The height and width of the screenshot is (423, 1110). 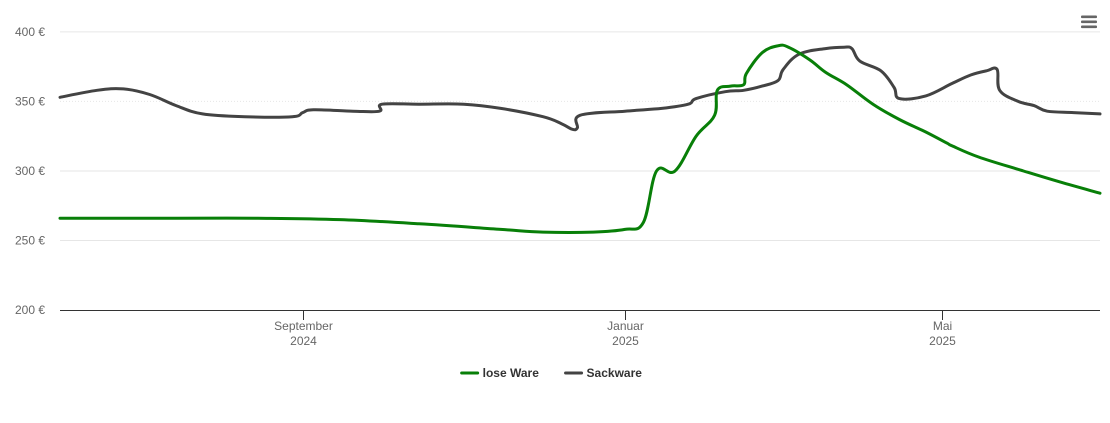 I want to click on y-tick-label-300: 300 €, so click(x=30, y=171).